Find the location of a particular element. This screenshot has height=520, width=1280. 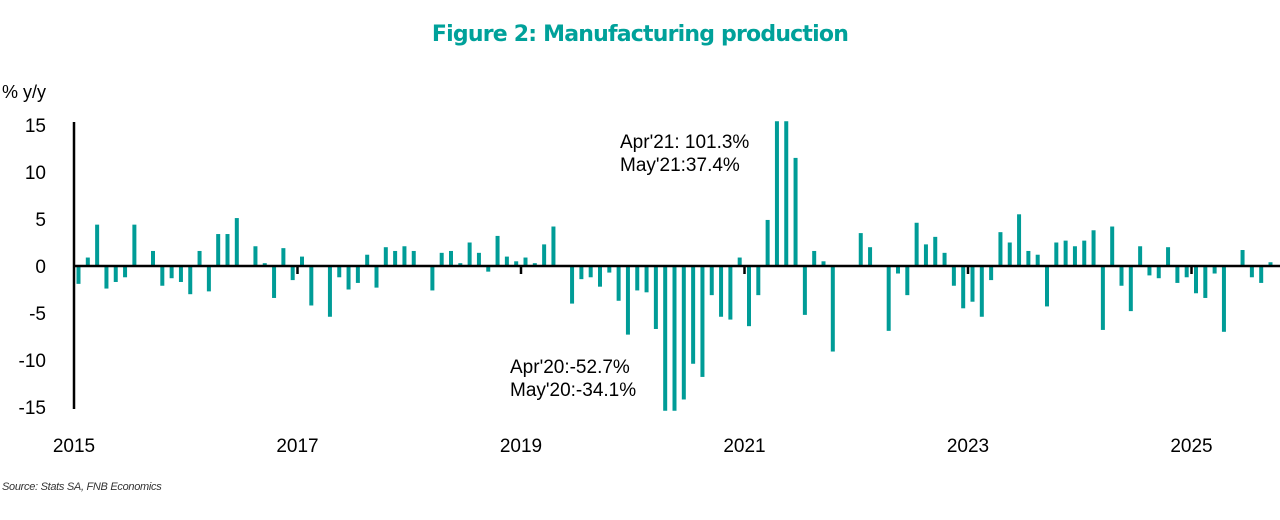

annotation-apr20-line2: May'20:-34.1% is located at coordinates (573, 390).